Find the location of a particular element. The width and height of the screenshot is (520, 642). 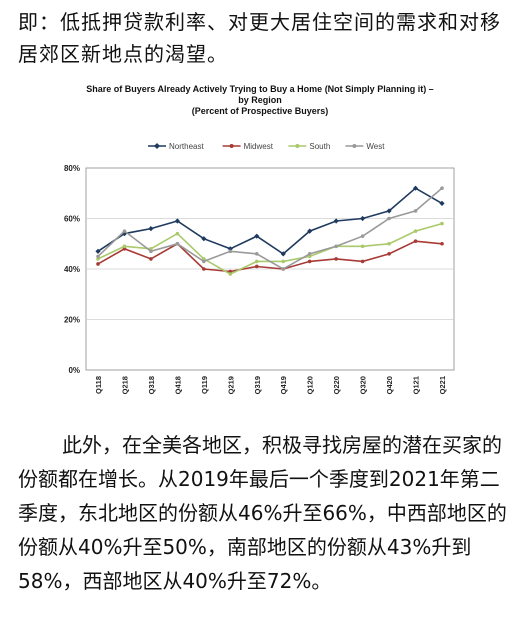

y-tick-label: 0% is located at coordinates (74, 370).